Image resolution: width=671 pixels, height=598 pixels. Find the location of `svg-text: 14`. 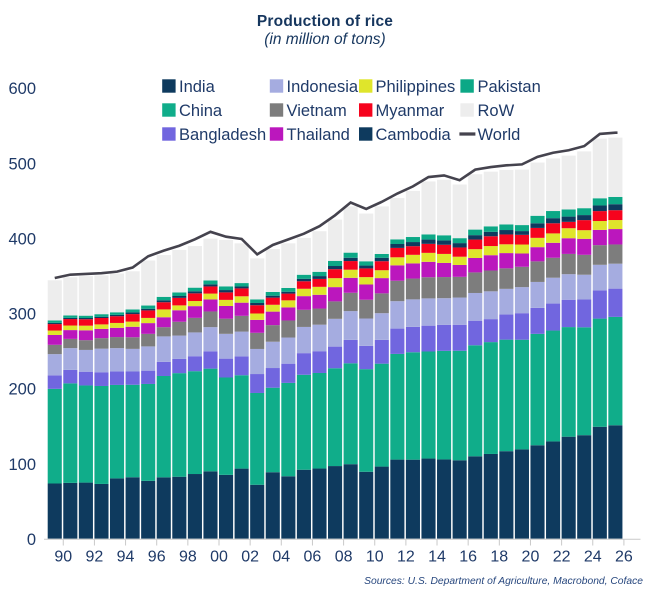

svg-text: 14 is located at coordinates (437, 557).